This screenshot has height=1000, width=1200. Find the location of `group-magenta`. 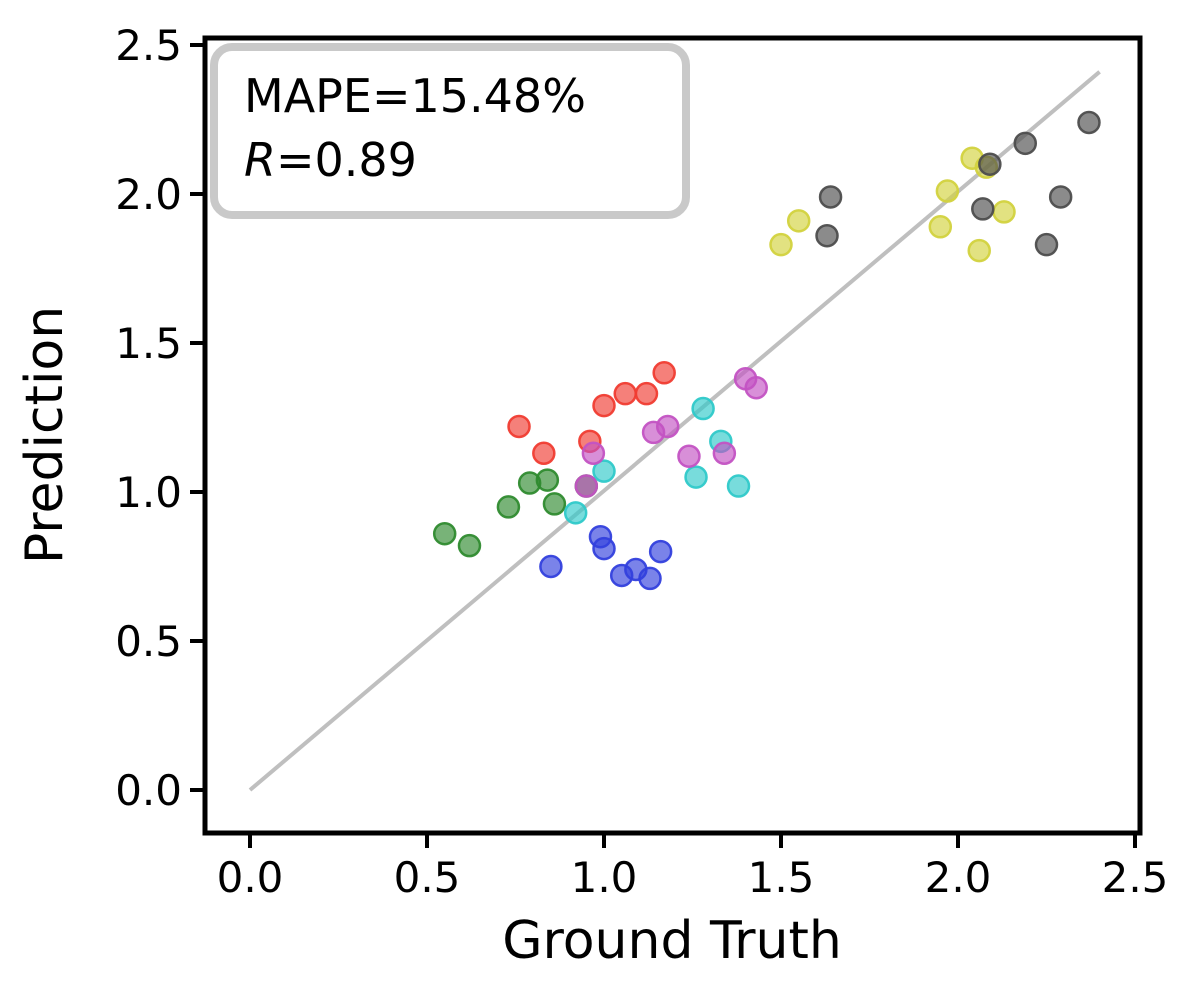

group-magenta is located at coordinates (671, 432).